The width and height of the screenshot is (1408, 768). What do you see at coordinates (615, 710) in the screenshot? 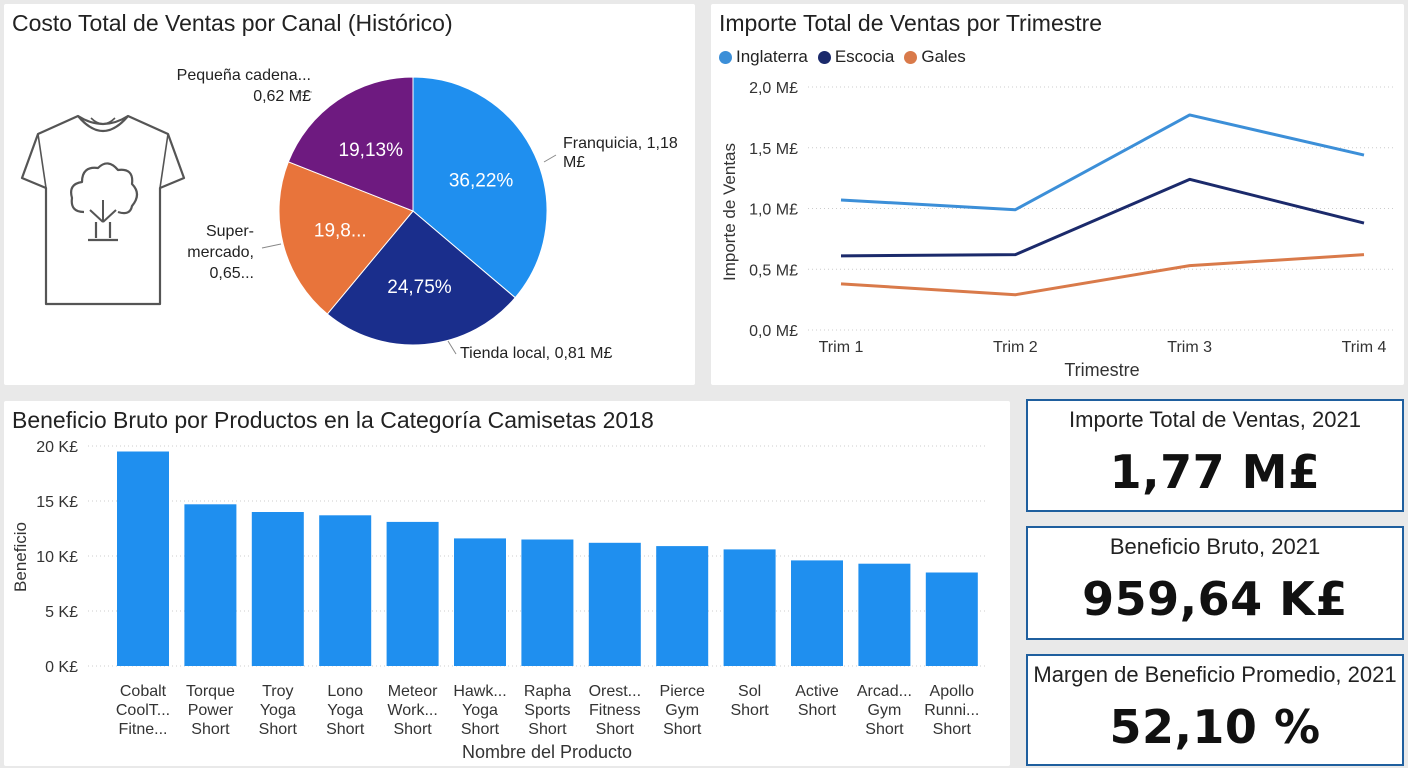
I see `x-tick-label: Orest... Fitness Short` at bounding box center [615, 710].